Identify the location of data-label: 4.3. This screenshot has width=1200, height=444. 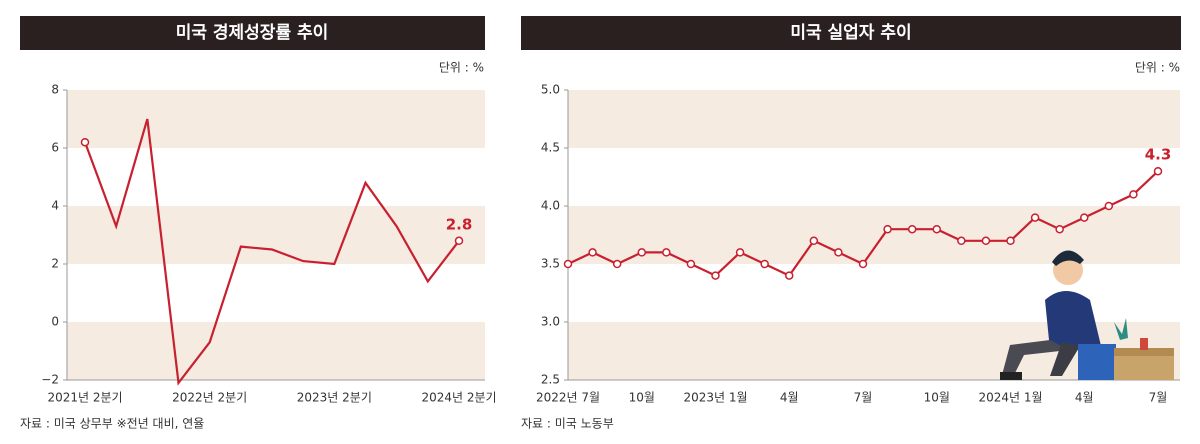
(1158, 155).